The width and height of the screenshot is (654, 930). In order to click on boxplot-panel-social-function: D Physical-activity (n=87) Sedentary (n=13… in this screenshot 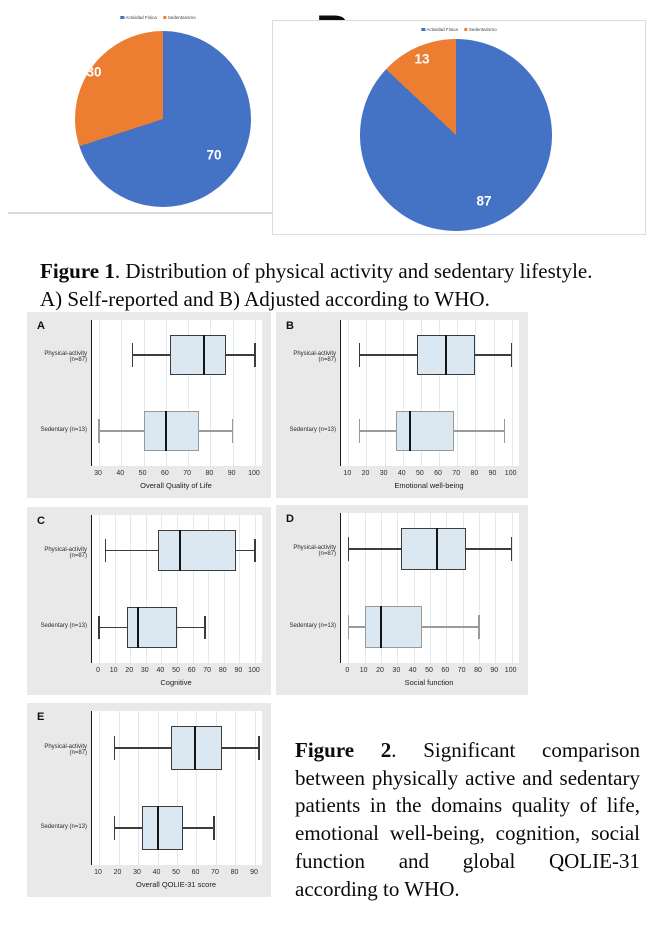, I will do `click(402, 600)`.